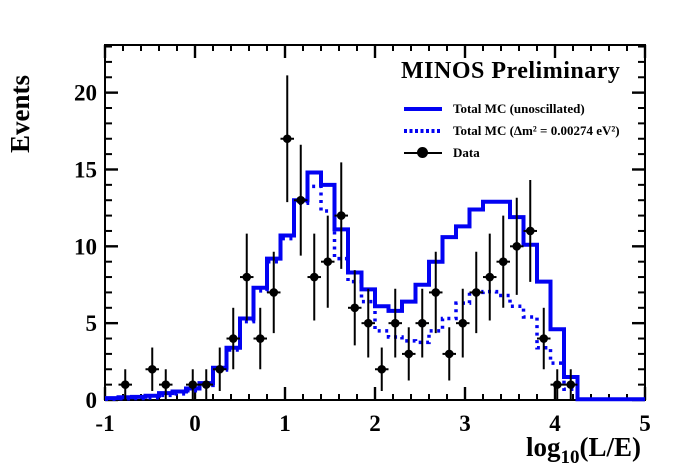  I want to click on legend-data-marker-icon, so click(423, 153).